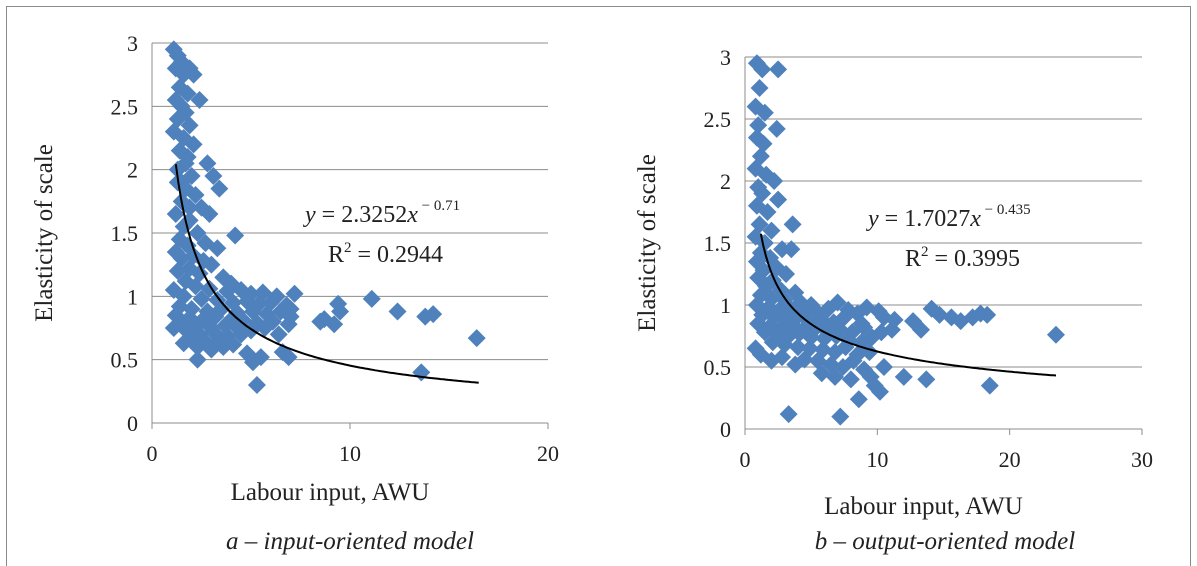 The image size is (1197, 566). Describe the element at coordinates (350, 541) in the screenshot. I see `caption-a: a – input-oriented model` at that location.